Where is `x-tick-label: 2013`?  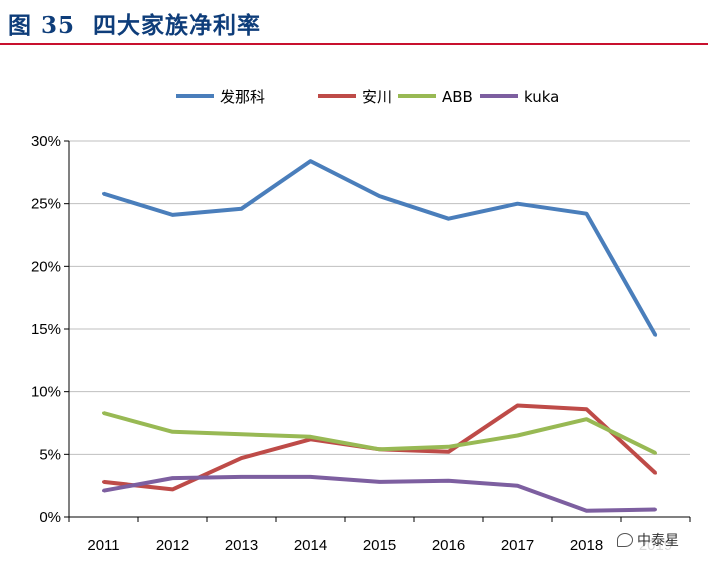 x-tick-label: 2013 is located at coordinates (241, 545).